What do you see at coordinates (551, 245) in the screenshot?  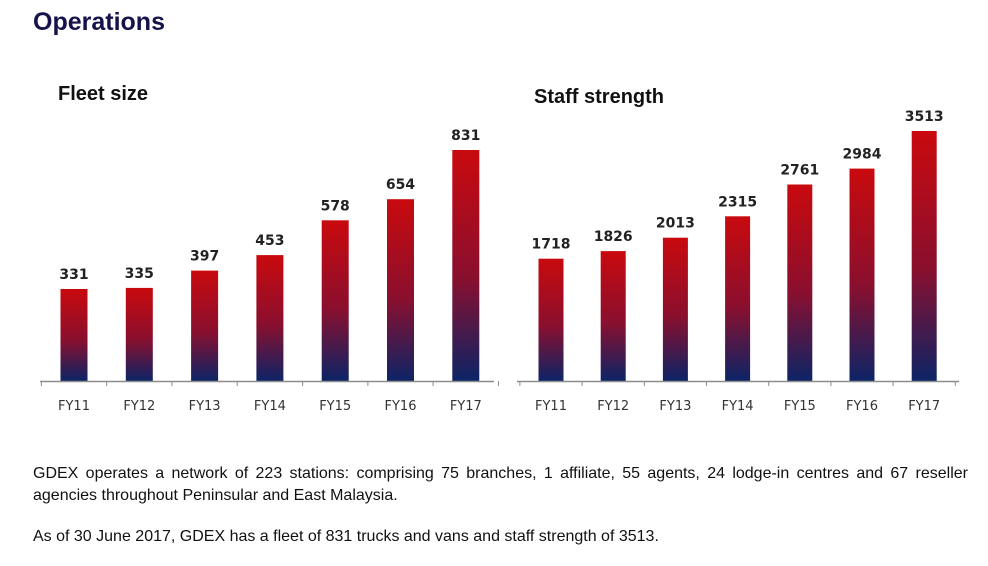 I see `data-label: 1718` at bounding box center [551, 245].